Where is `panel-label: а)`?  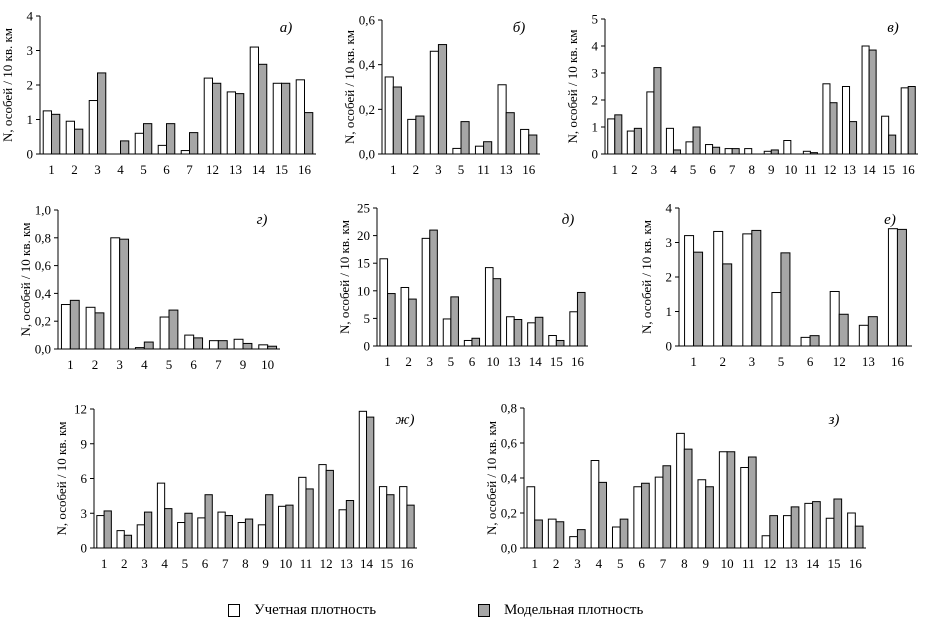
panel-label: а) is located at coordinates (286, 28).